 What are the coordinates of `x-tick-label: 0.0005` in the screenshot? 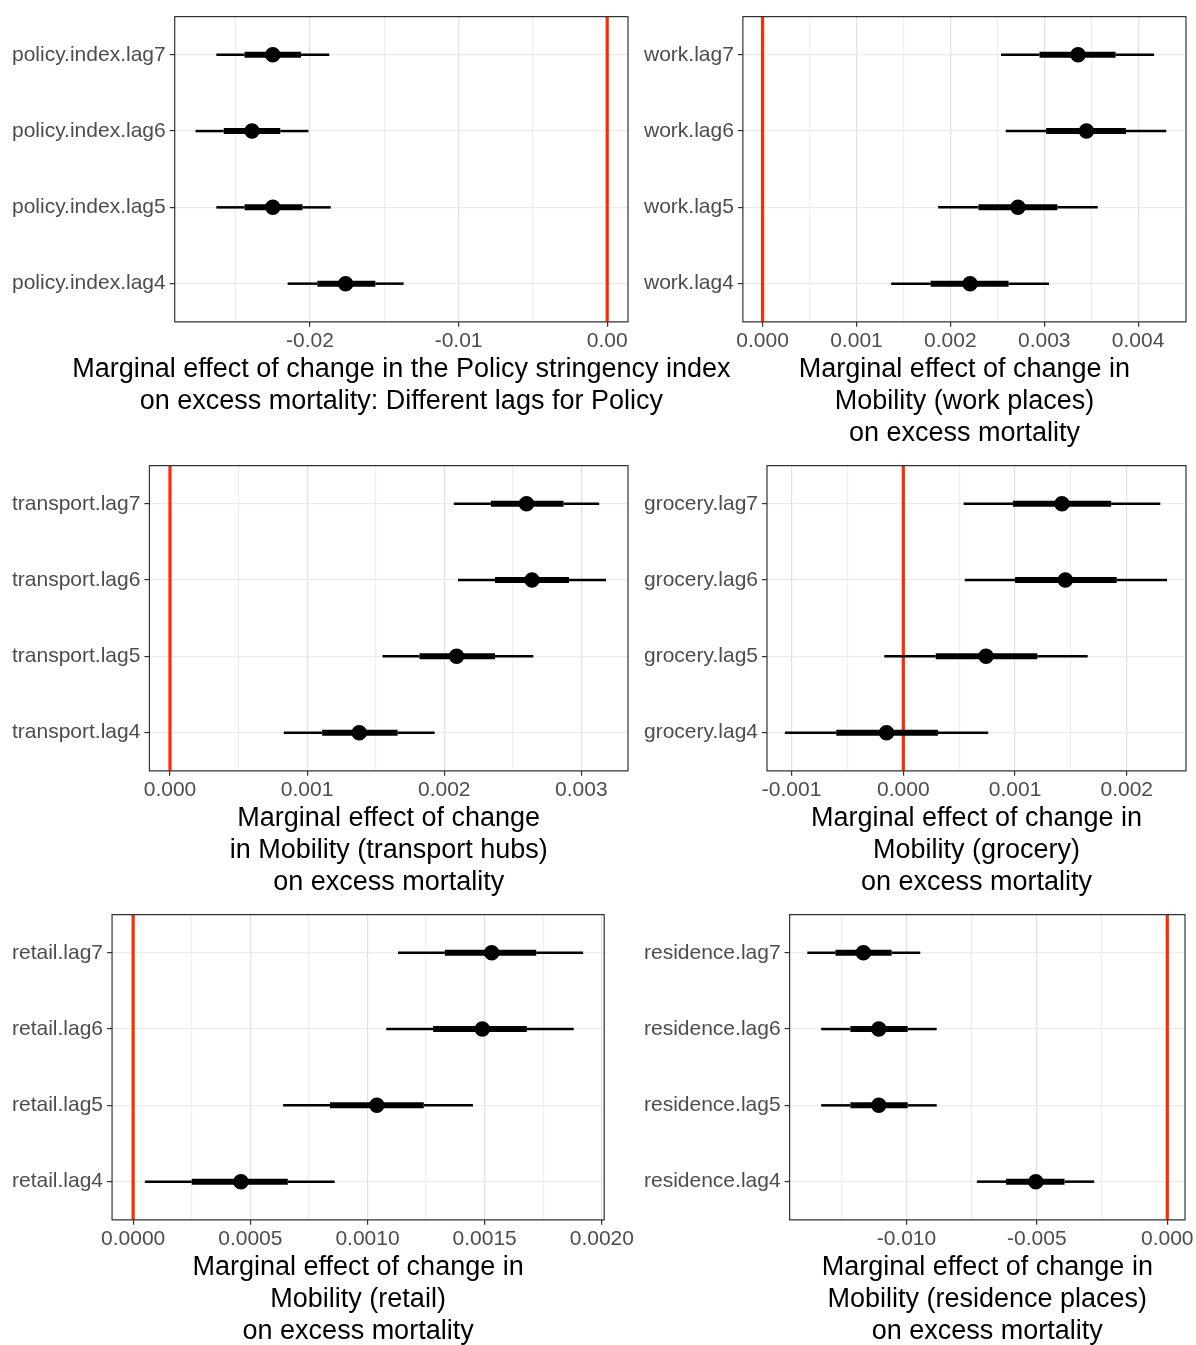 It's located at (250, 1238).